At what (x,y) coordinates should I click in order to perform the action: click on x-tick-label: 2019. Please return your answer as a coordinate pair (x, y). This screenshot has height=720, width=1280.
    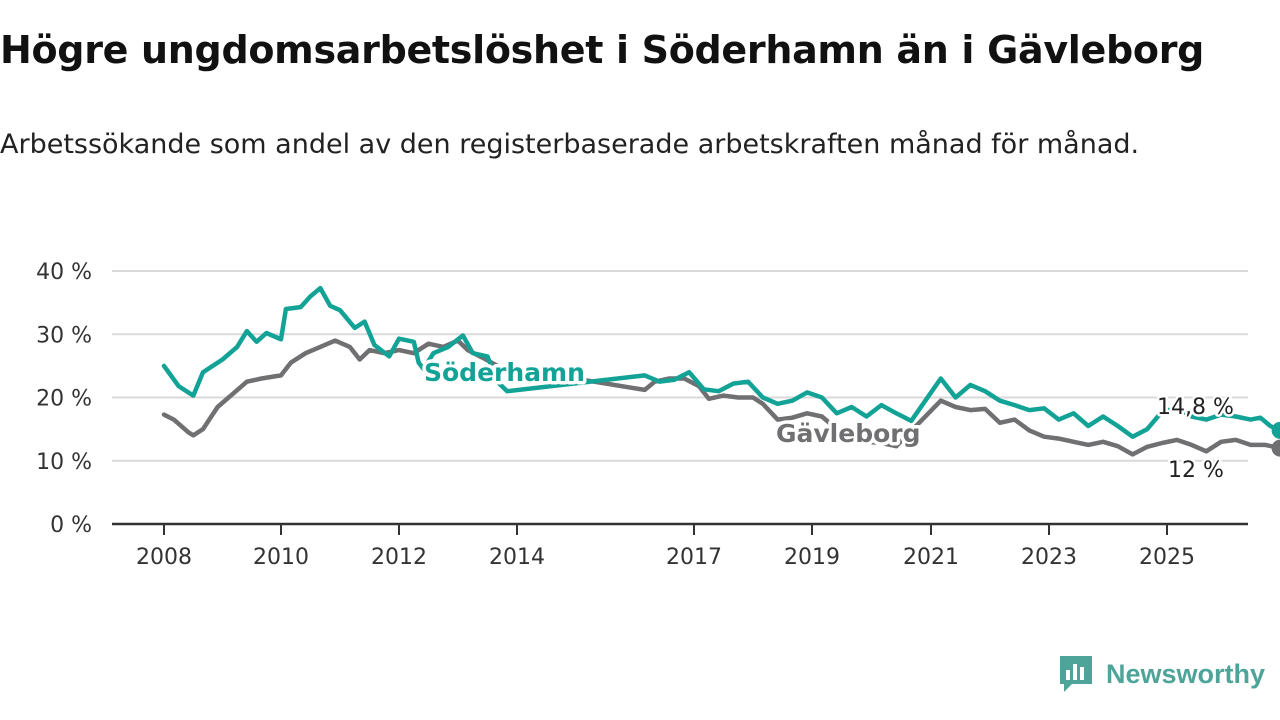
    Looking at the image, I should click on (812, 557).